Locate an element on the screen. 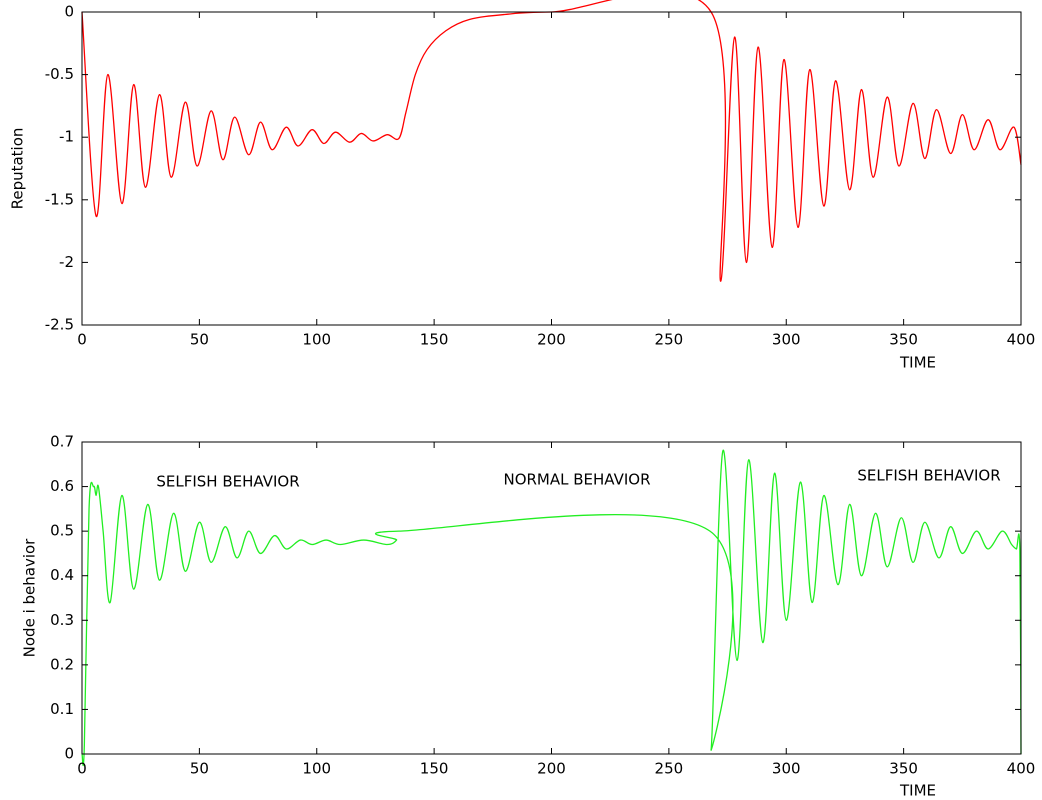 This screenshot has width=1042, height=800. y-tick-label: 0.1 is located at coordinates (62, 709).